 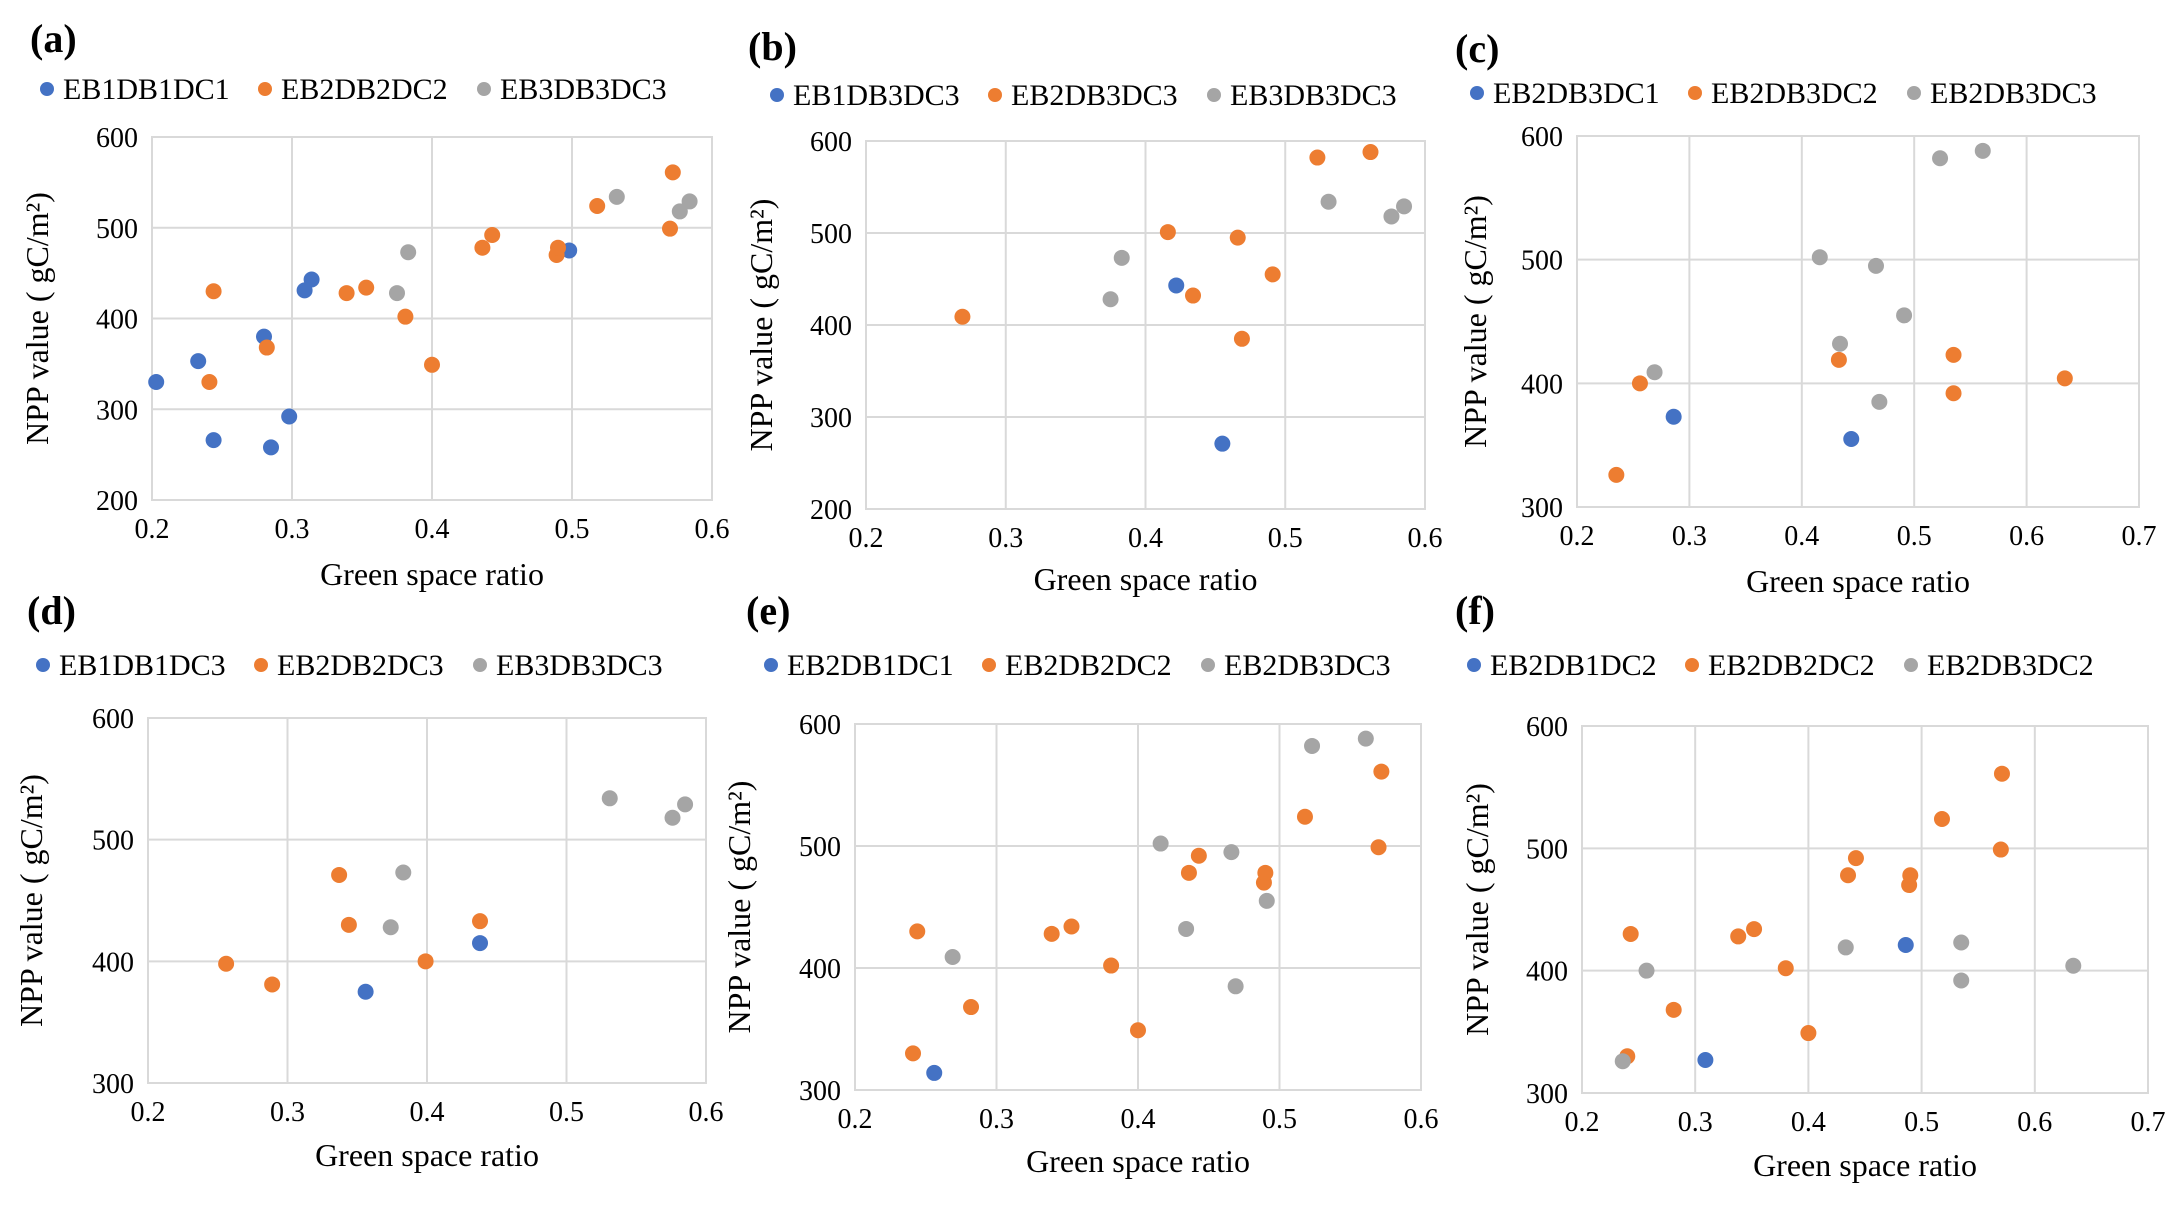 I want to click on legend-label-2: EB2DB3DC3, so click(x=1094, y=95).